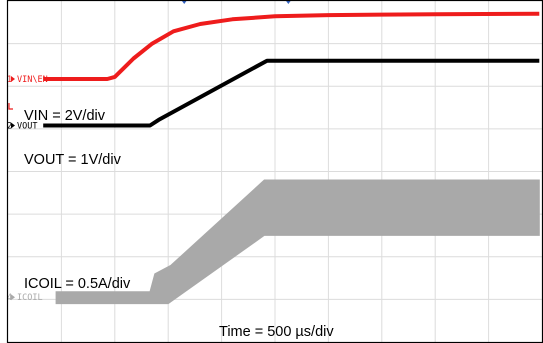  I want to click on channel-marker-4: 4 ICOIL, so click(25, 298).